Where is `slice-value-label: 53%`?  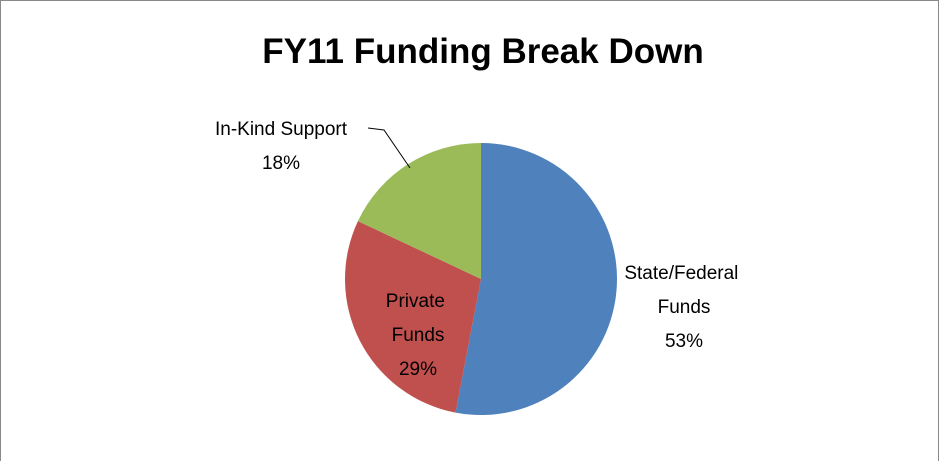 slice-value-label: 53% is located at coordinates (684, 341).